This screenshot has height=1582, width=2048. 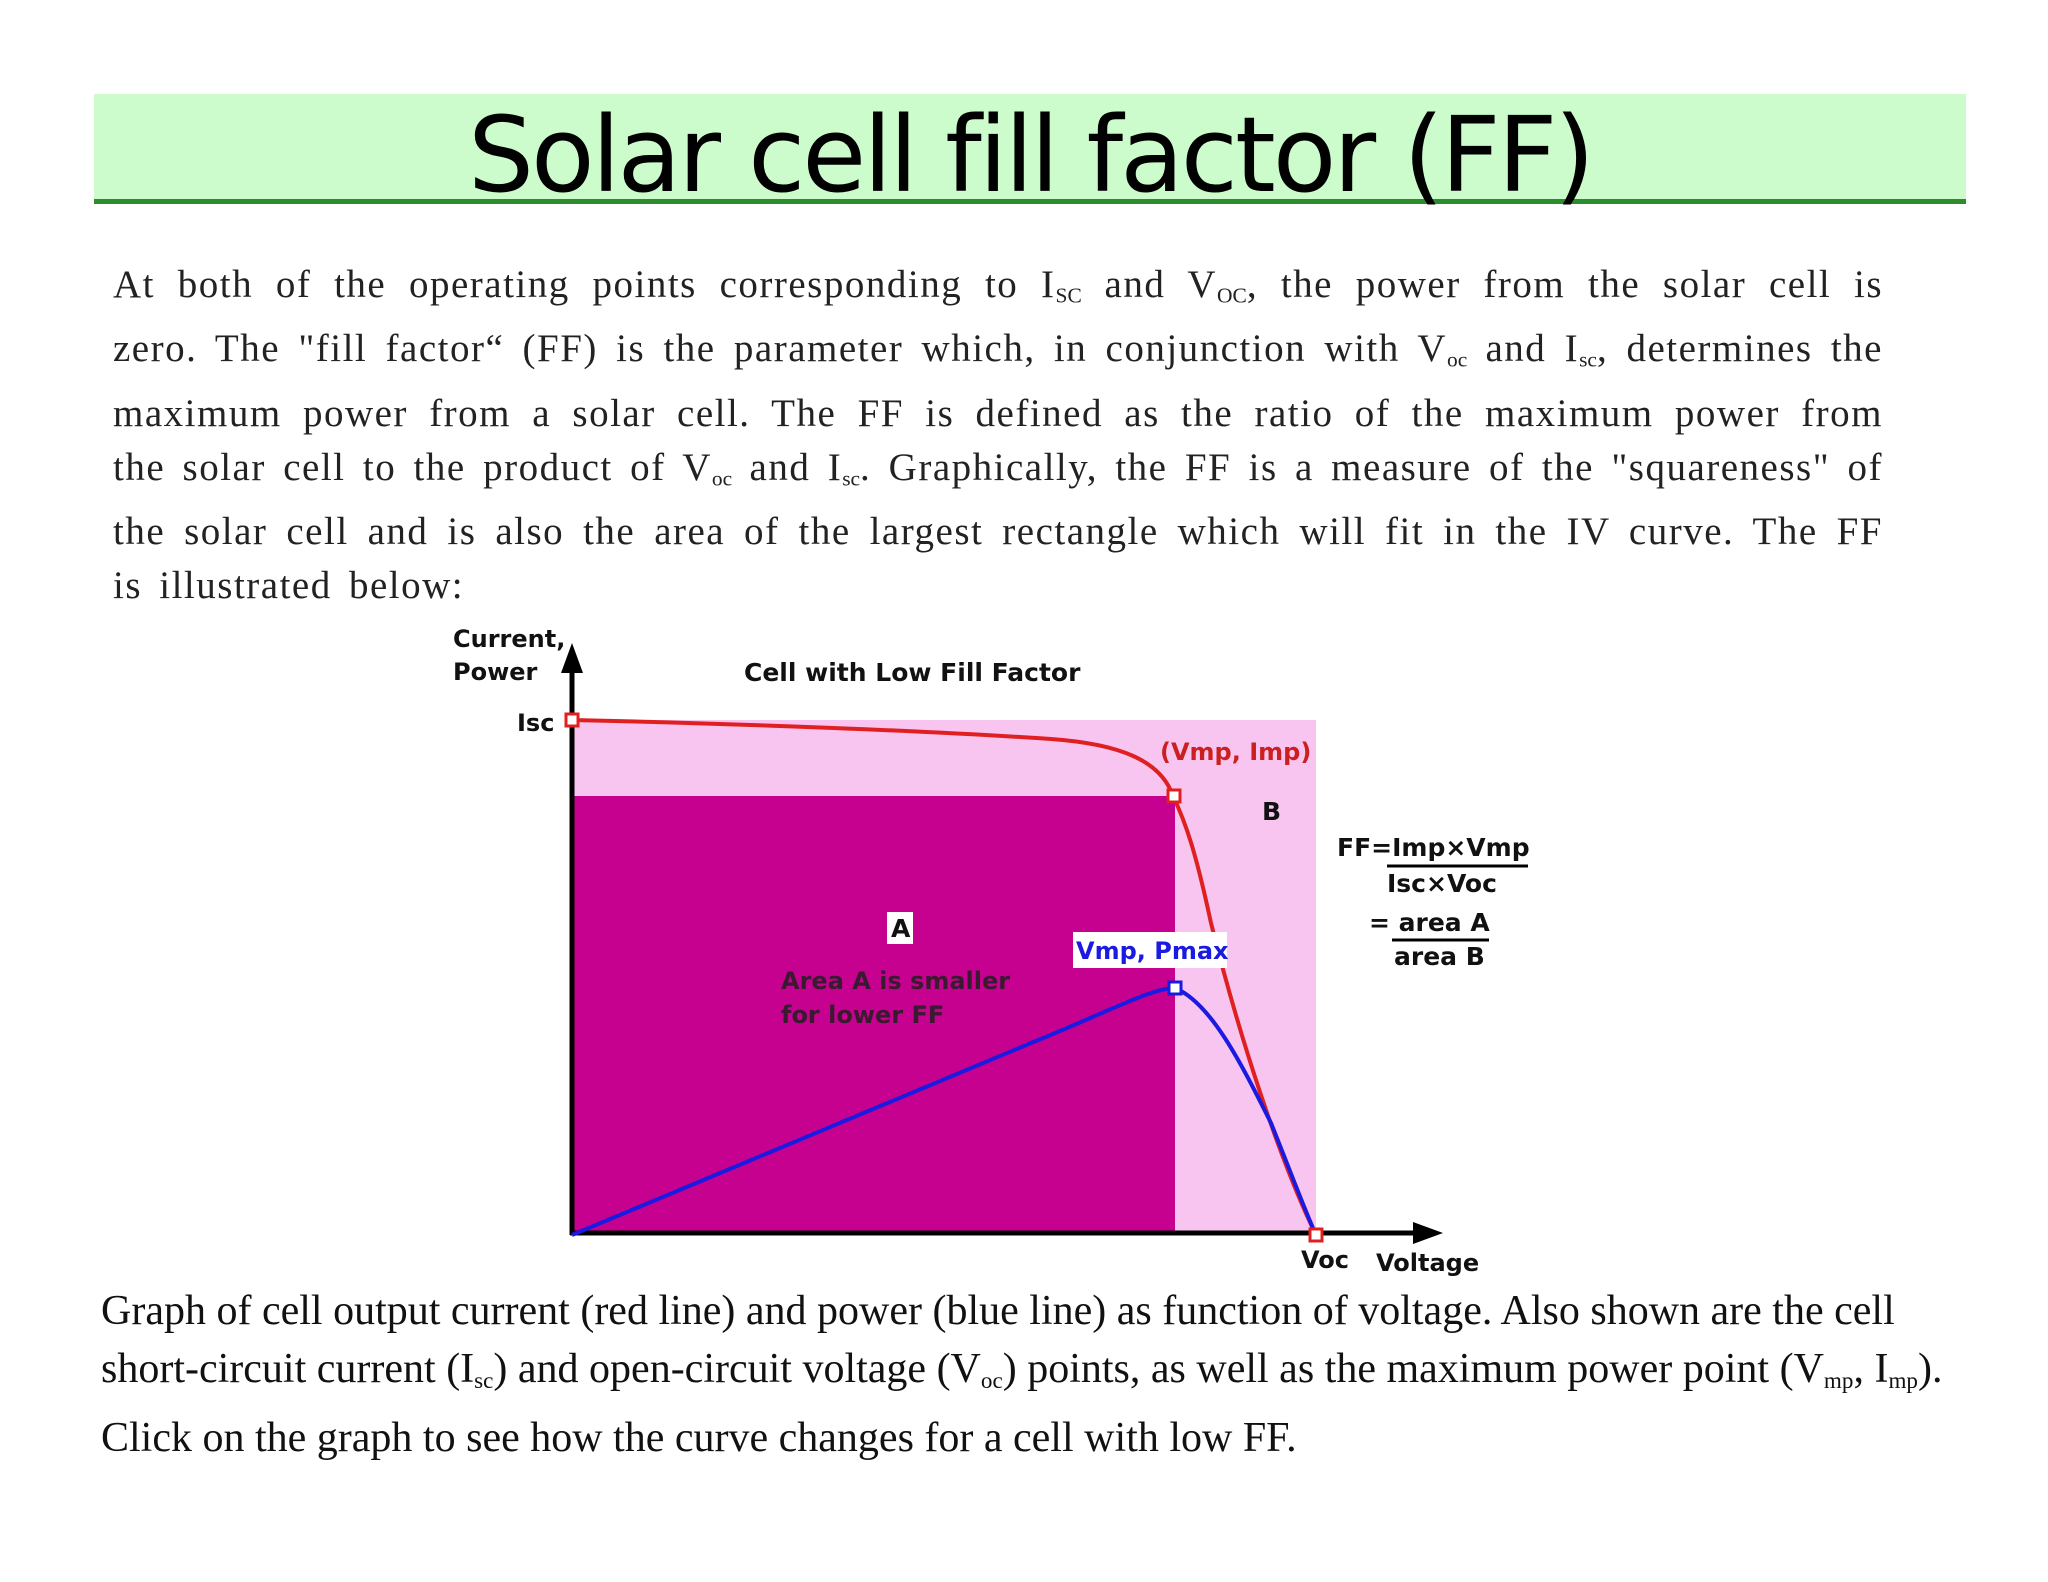 I want to click on mpp-power-label: Vmp, Pmax, so click(x=1152, y=951).